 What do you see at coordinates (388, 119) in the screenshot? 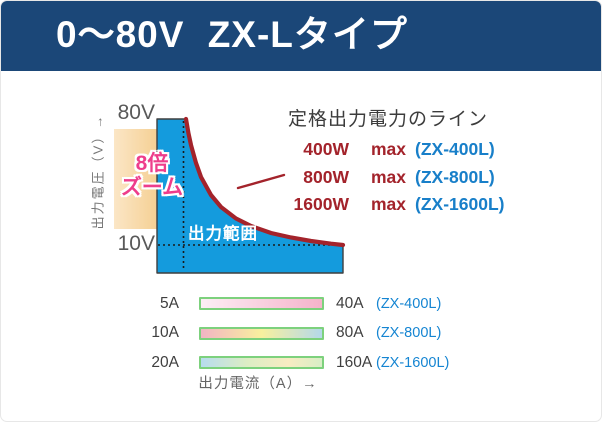
I see `legend-title: 定格出力電力のライン` at bounding box center [388, 119].